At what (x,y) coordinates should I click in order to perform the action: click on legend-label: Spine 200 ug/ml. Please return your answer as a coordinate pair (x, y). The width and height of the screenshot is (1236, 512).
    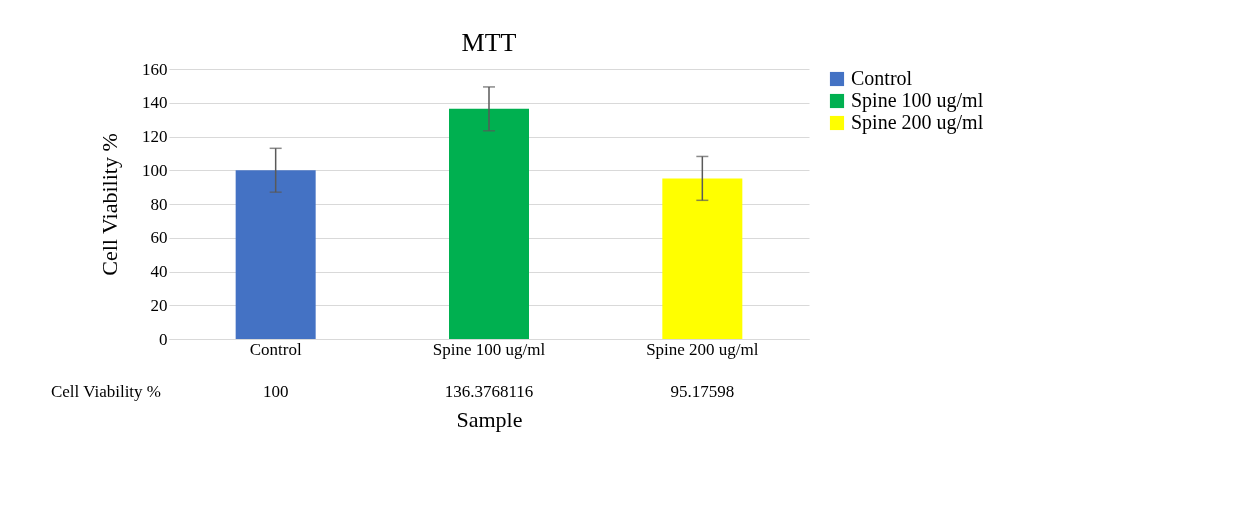
    Looking at the image, I should click on (917, 122).